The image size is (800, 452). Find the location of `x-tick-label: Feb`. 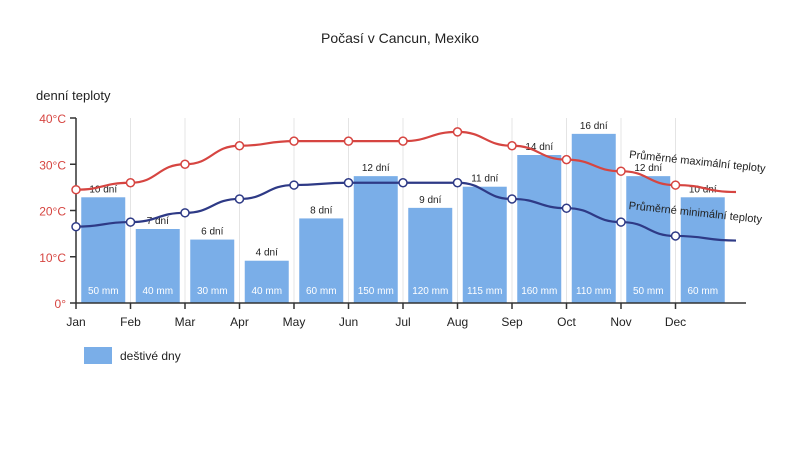

x-tick-label: Feb is located at coordinates (130, 322).